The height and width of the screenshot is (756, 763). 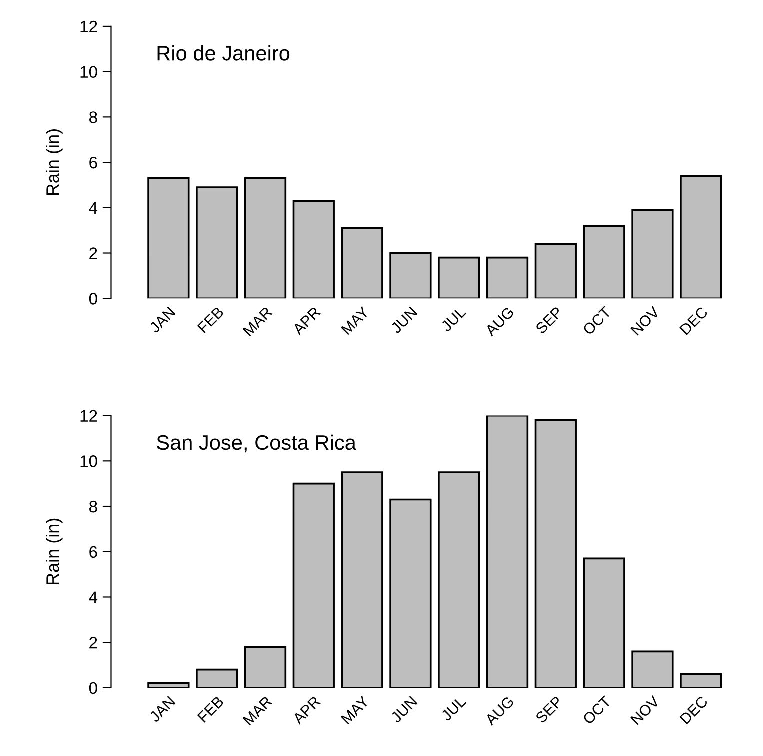 What do you see at coordinates (210, 320) in the screenshot?
I see `x-tick-label: FEB` at bounding box center [210, 320].